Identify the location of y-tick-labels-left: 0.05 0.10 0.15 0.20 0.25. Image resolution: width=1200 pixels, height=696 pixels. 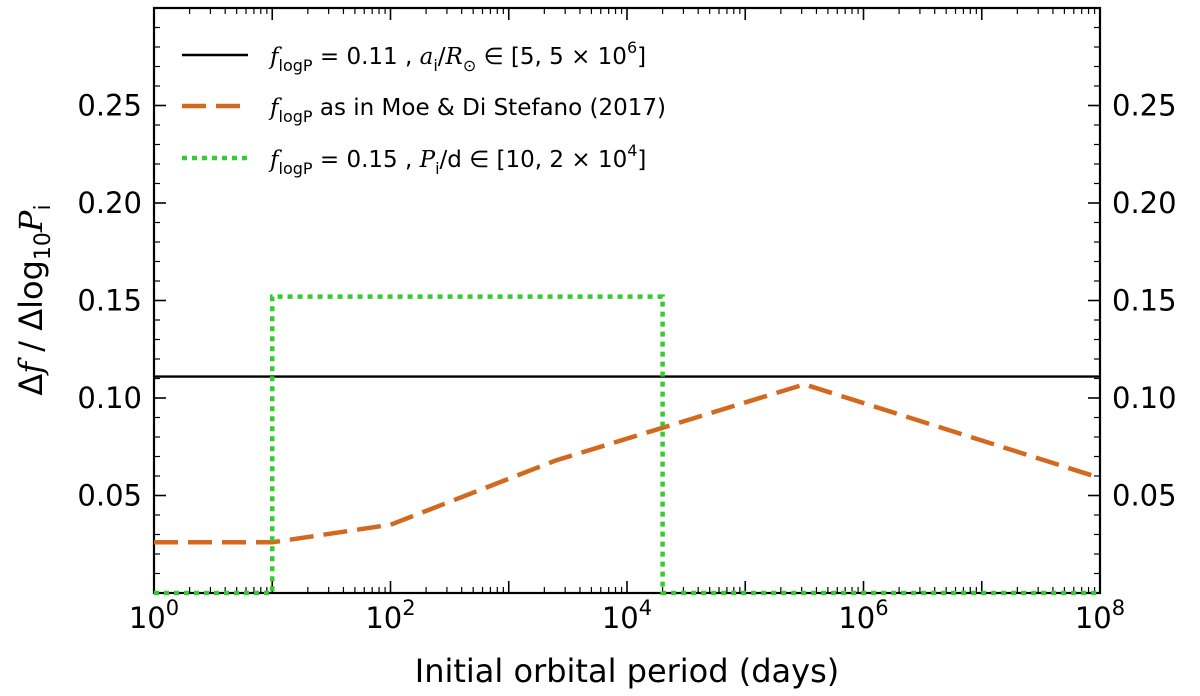
(109, 301).